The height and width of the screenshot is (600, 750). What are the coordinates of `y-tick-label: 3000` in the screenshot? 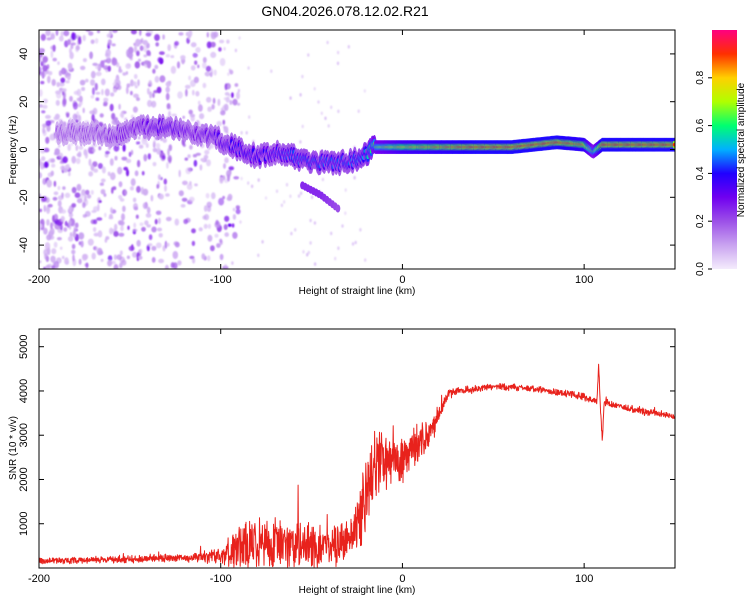 It's located at (24, 435).